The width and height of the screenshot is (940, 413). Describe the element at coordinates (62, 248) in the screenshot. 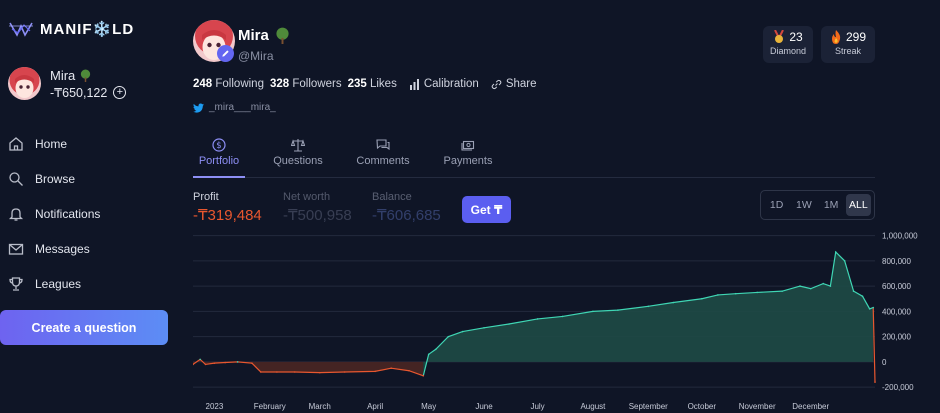

I see `sidebar-item-label: Messages` at that location.